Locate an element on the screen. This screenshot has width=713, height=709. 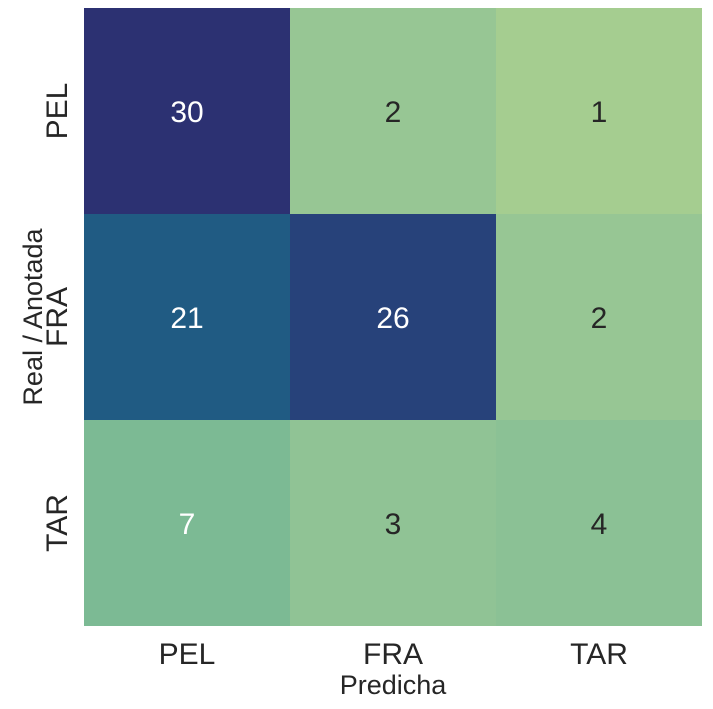
cell-value-fra-pel: 21 is located at coordinates (186, 318).